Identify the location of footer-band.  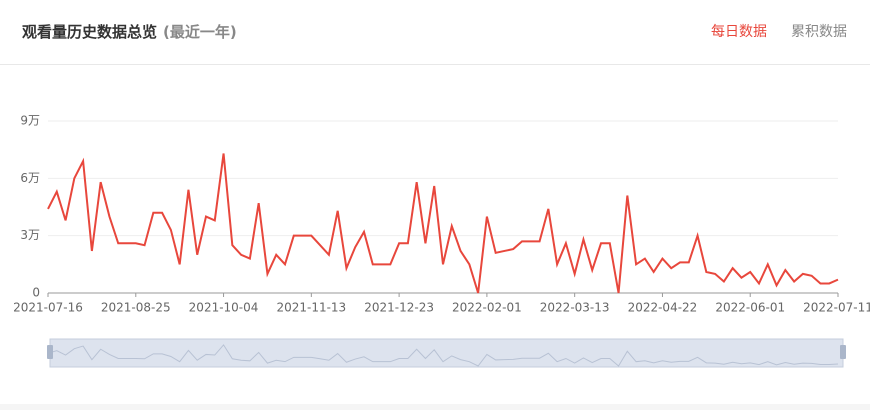
(435, 407).